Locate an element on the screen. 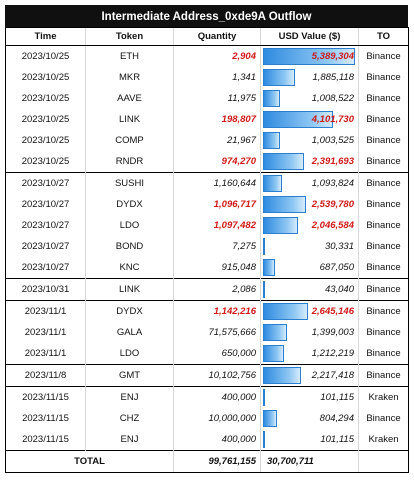  usd-value-cell: 804,294 is located at coordinates (309, 418).